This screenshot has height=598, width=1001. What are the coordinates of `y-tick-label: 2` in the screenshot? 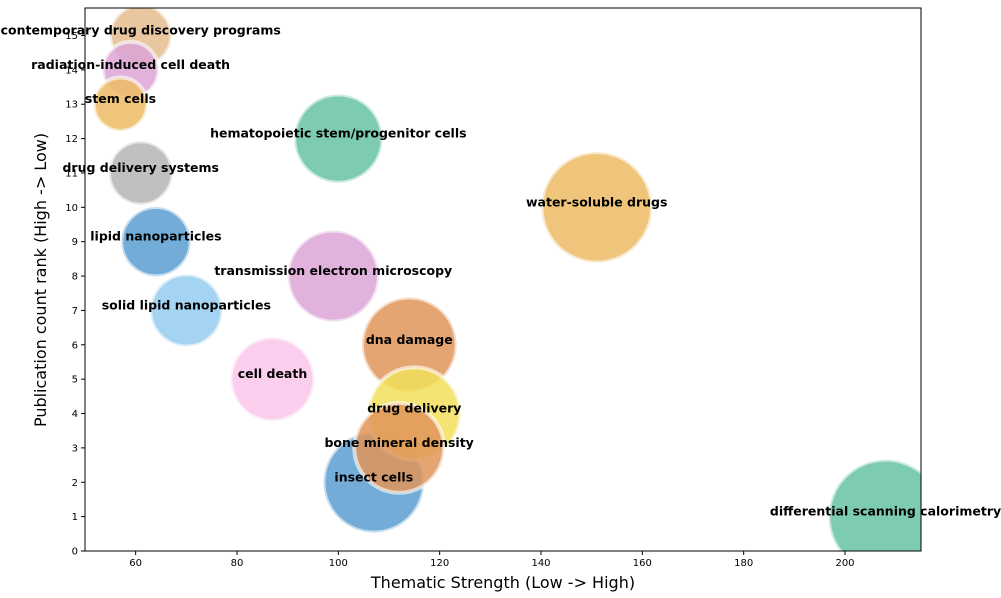 It's located at (75, 483).